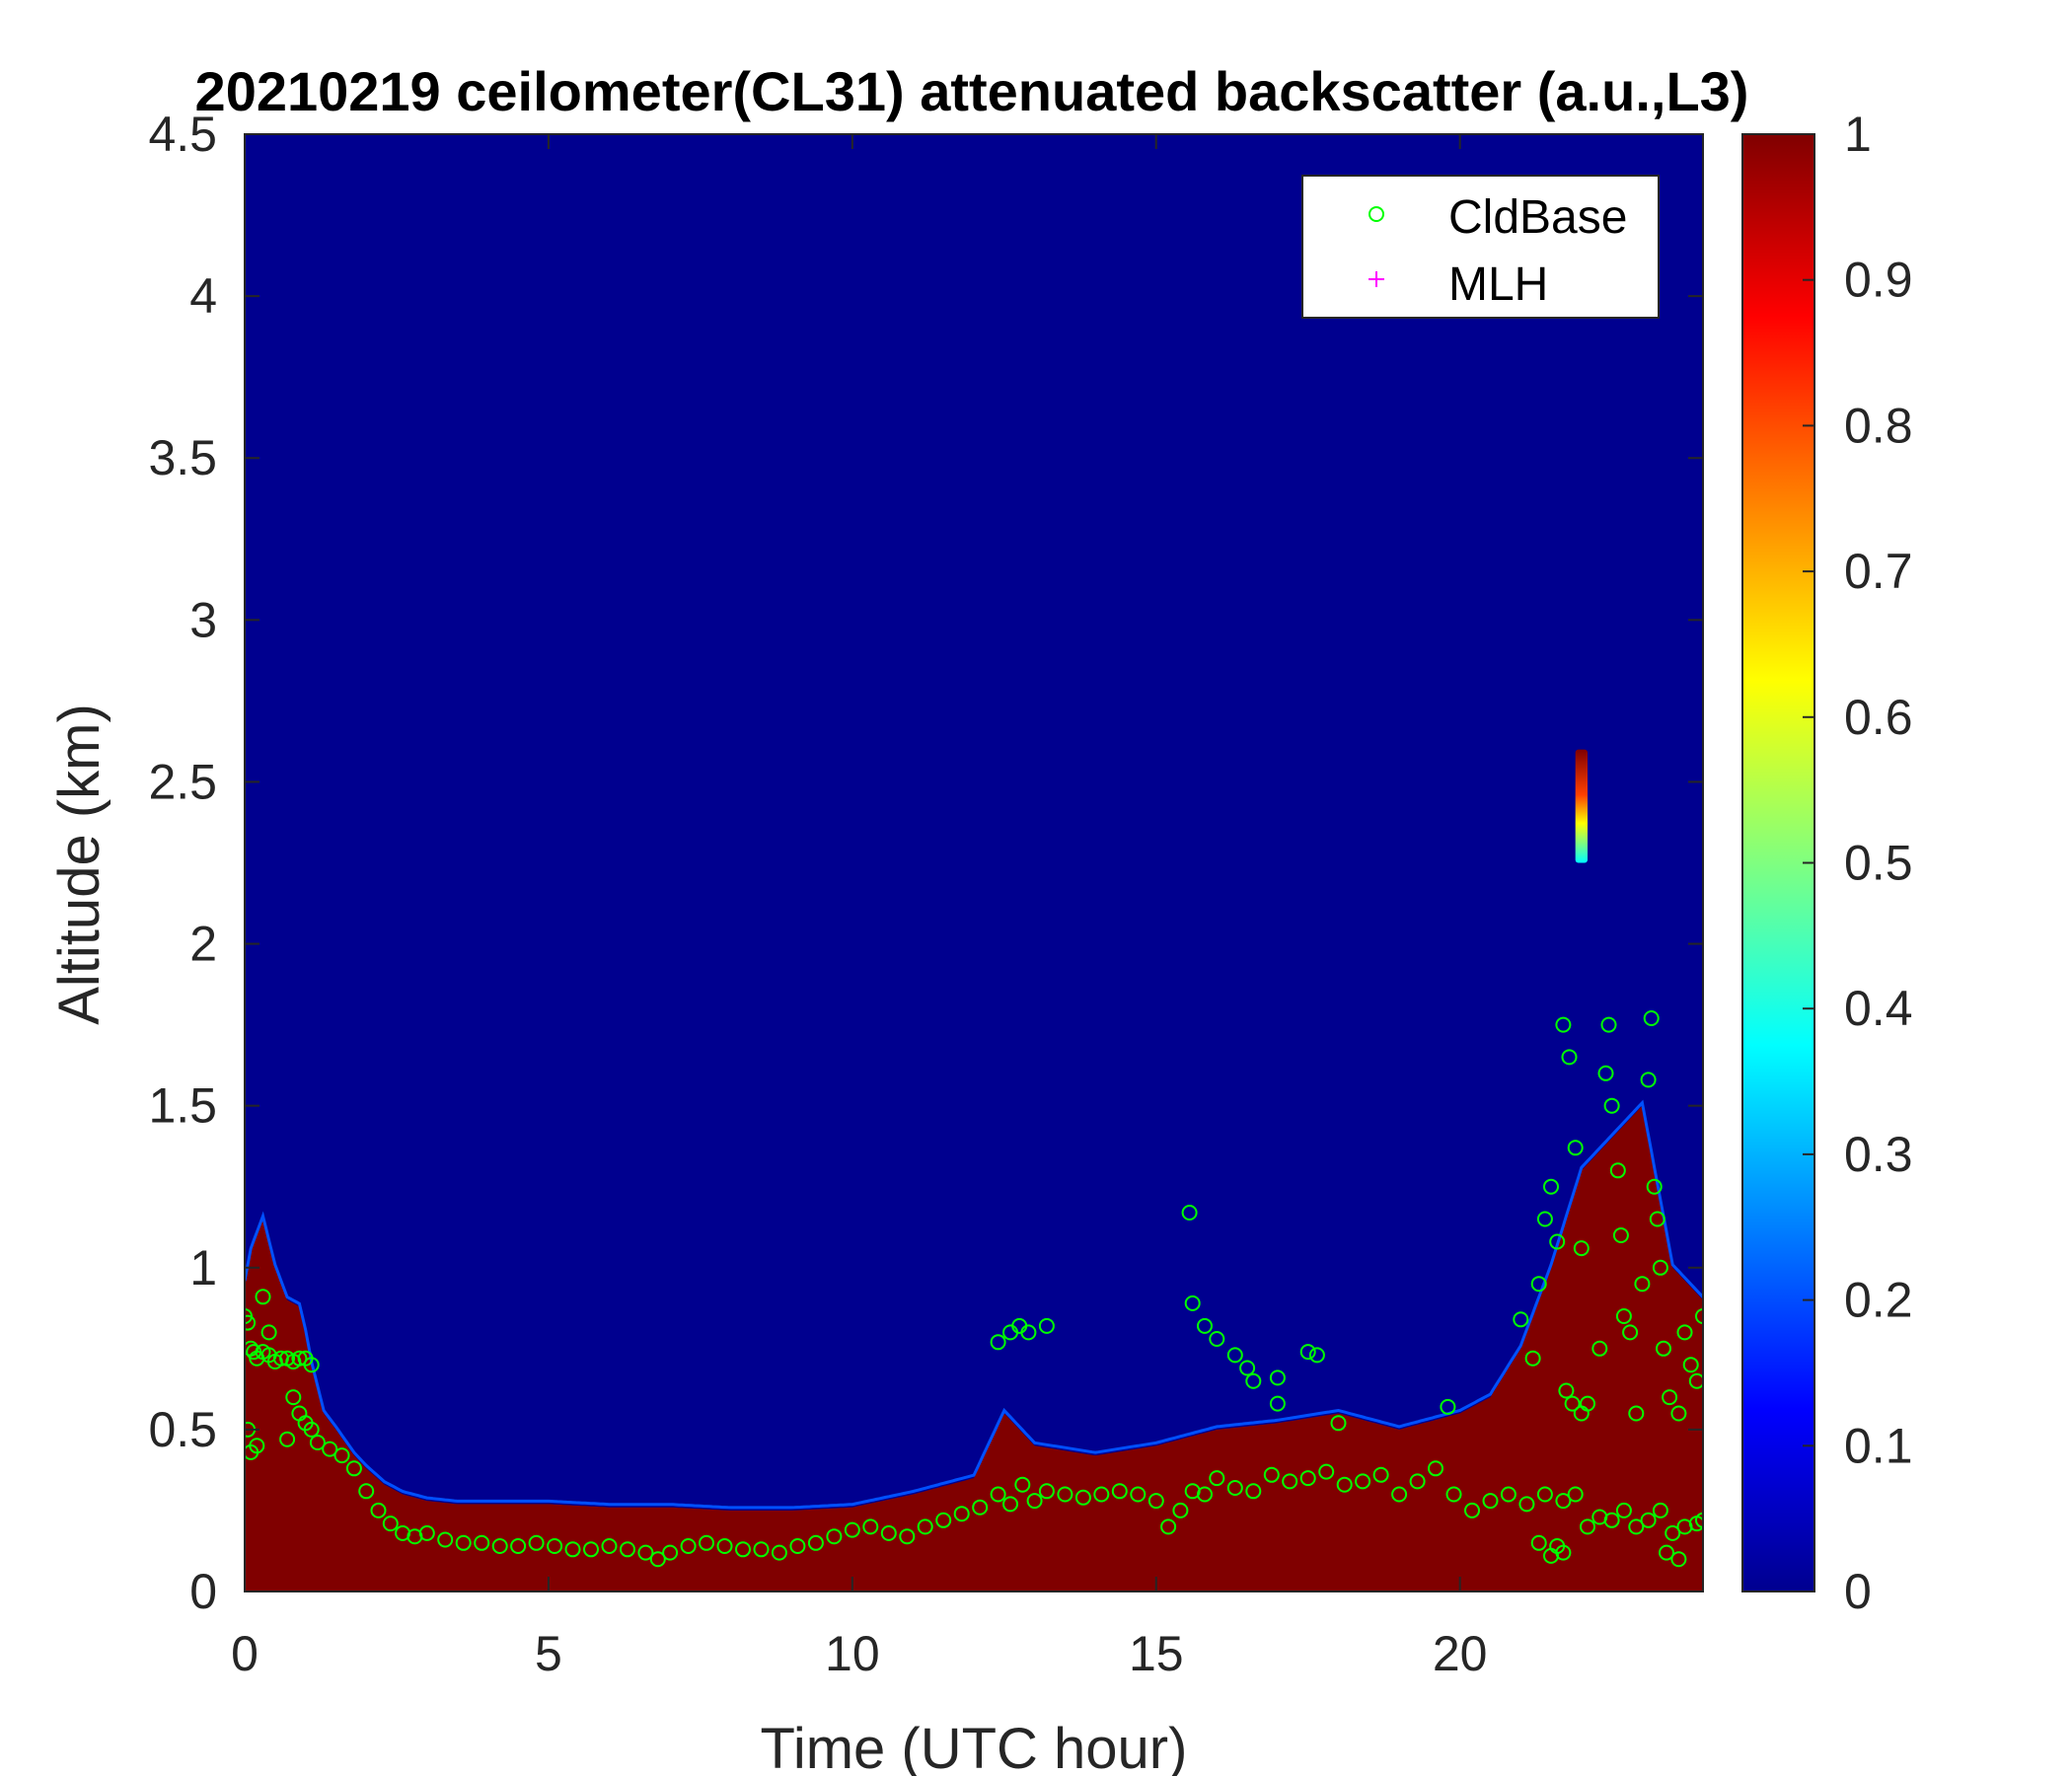 Image resolution: width=2072 pixels, height=1776 pixels. What do you see at coordinates (203, 944) in the screenshot?
I see `y-tick-label: 2` at bounding box center [203, 944].